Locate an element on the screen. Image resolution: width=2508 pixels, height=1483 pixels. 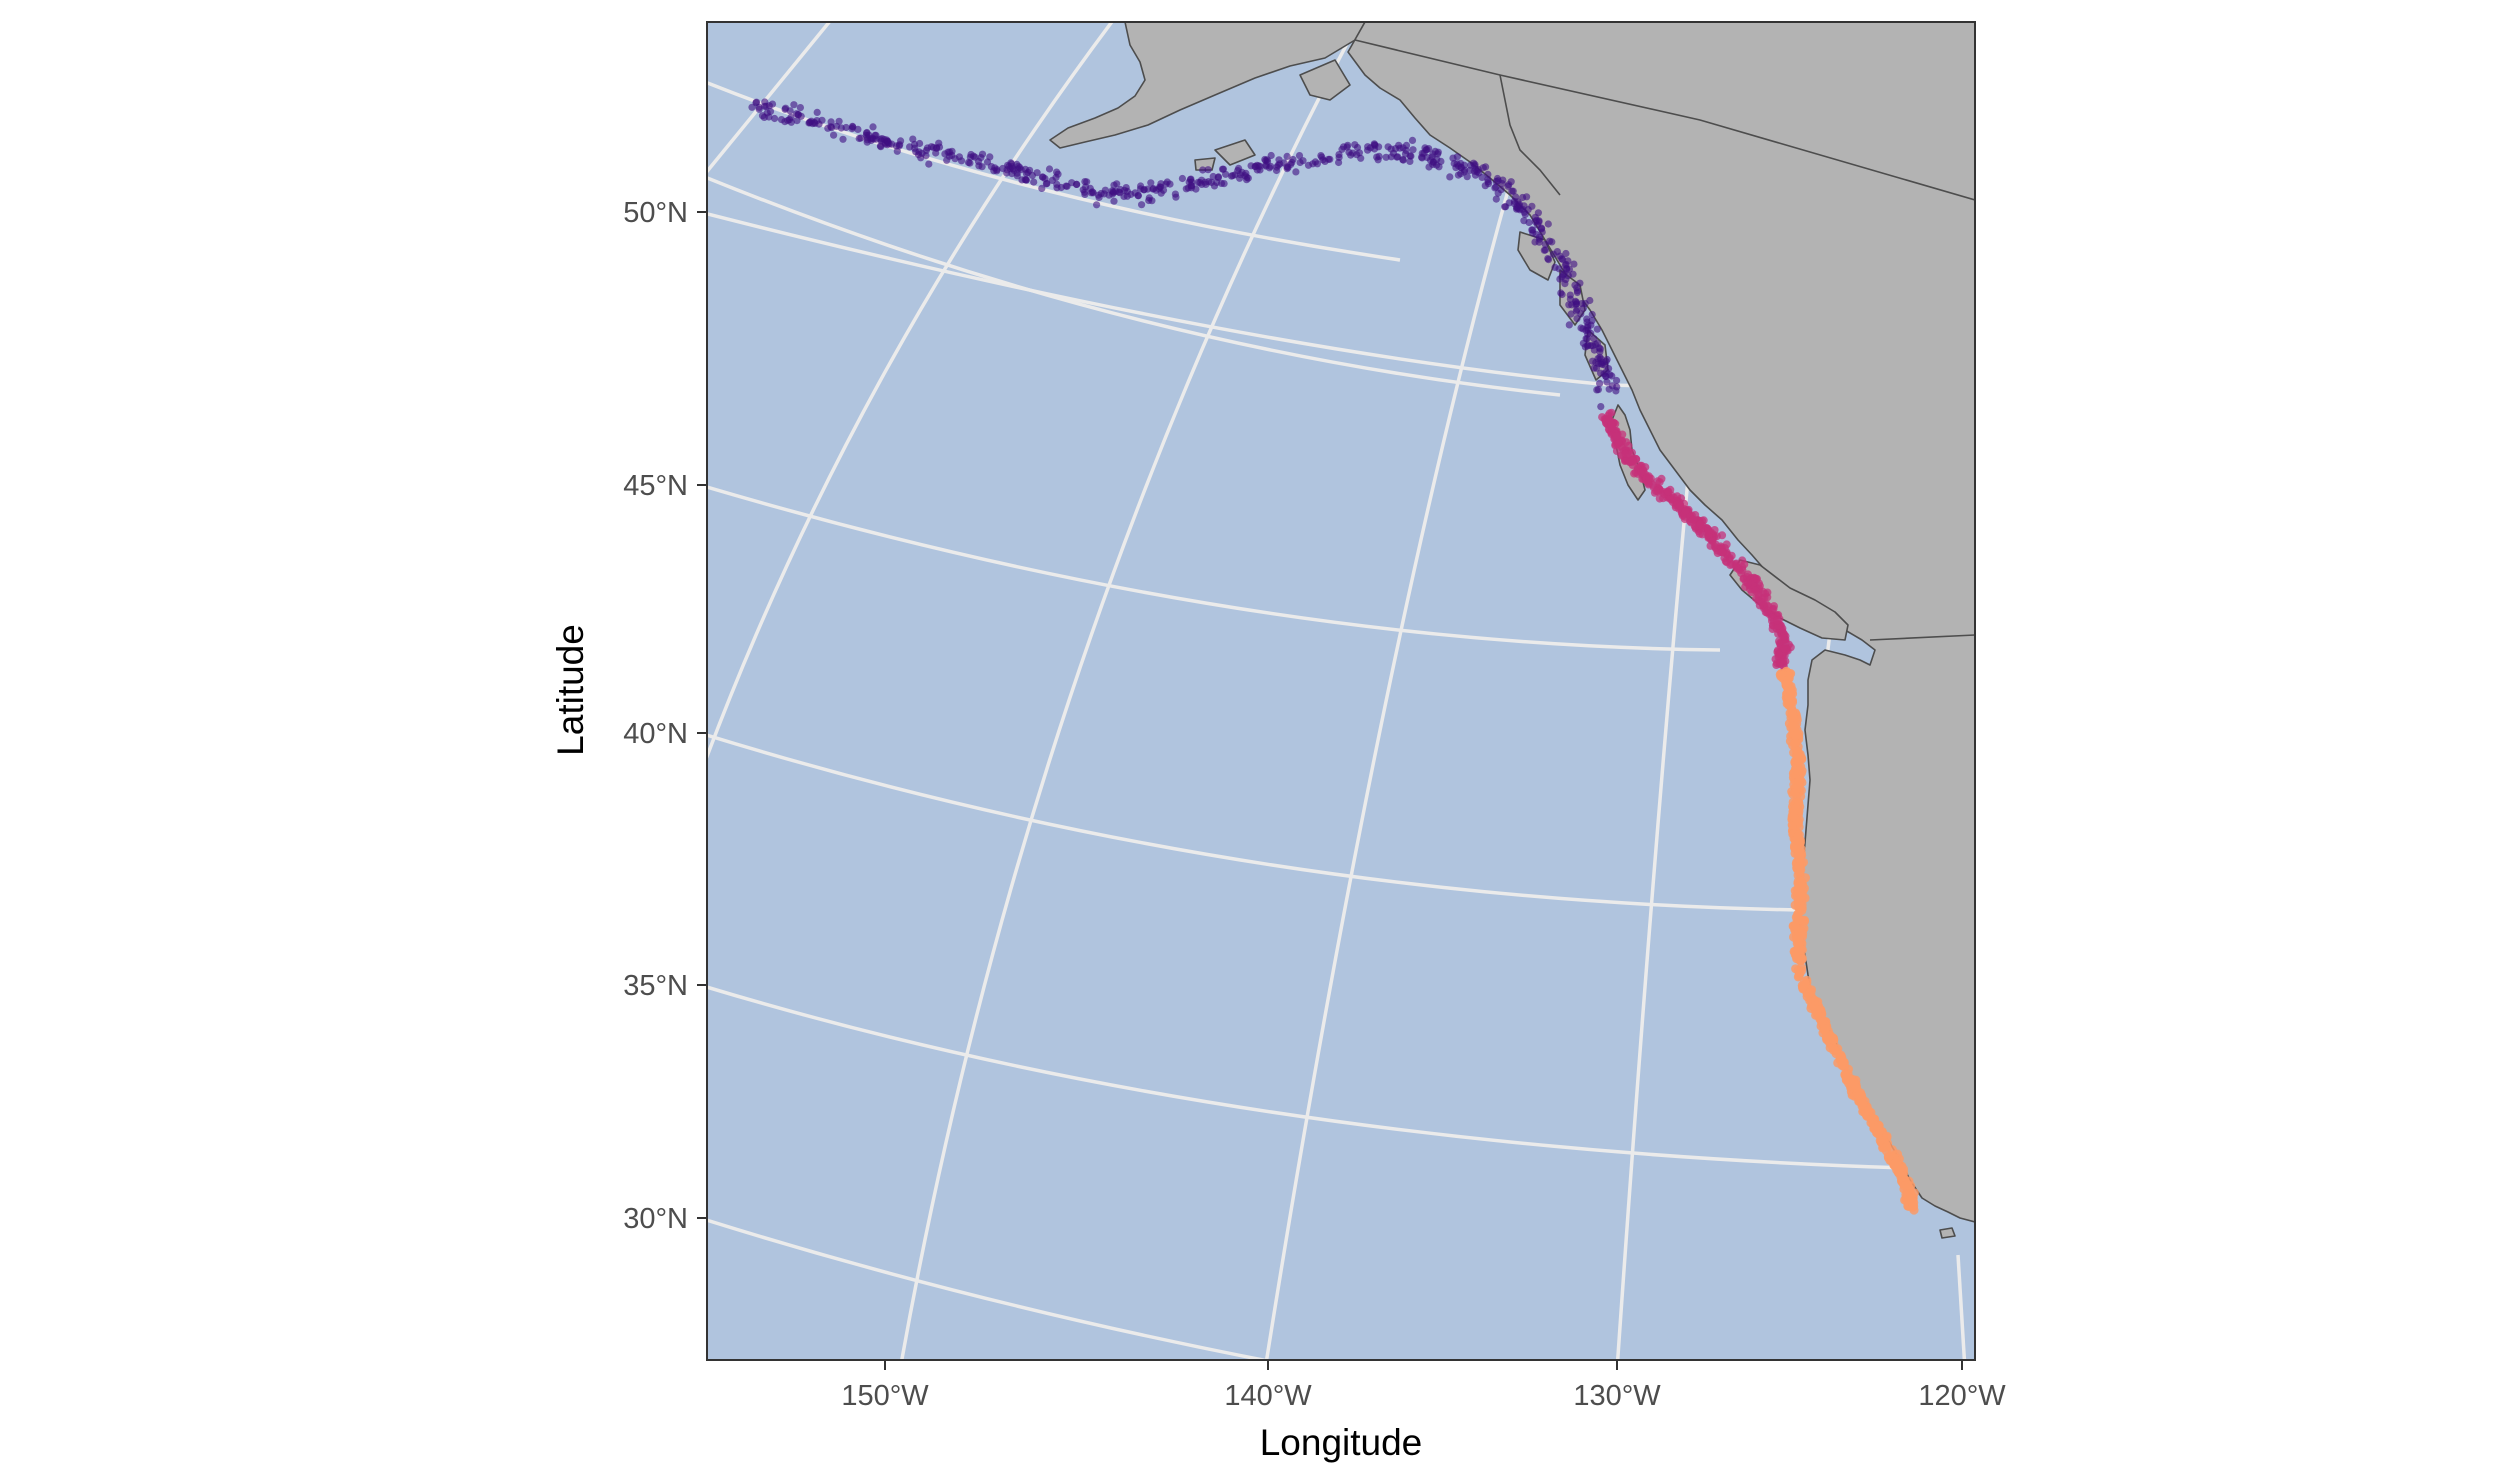
parallel-30n is located at coordinates (990, 1289).